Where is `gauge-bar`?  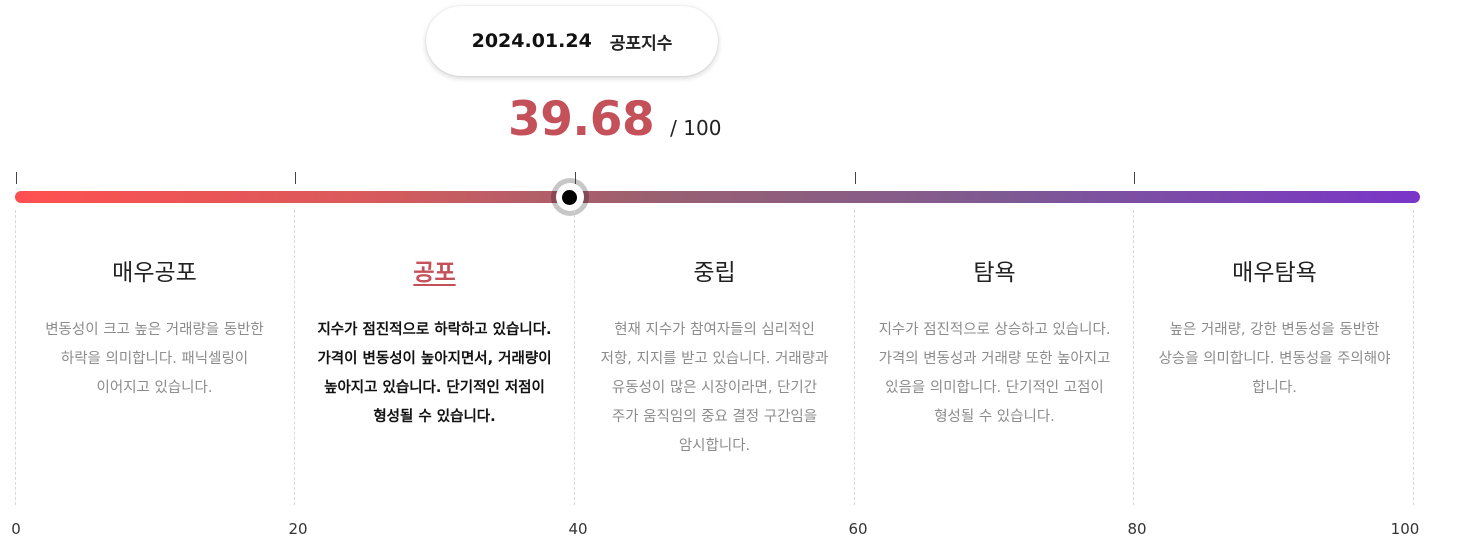 gauge-bar is located at coordinates (717, 197).